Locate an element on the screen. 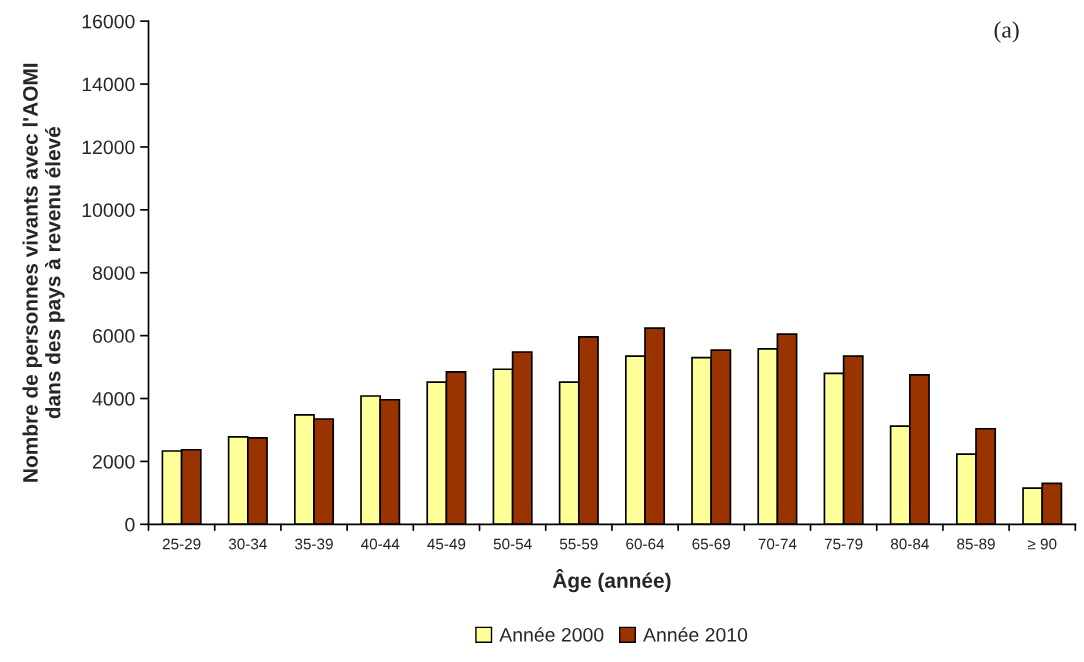 Image resolution: width=1084 pixels, height=662 pixels. x-tick-label: 80-84 is located at coordinates (909, 544).